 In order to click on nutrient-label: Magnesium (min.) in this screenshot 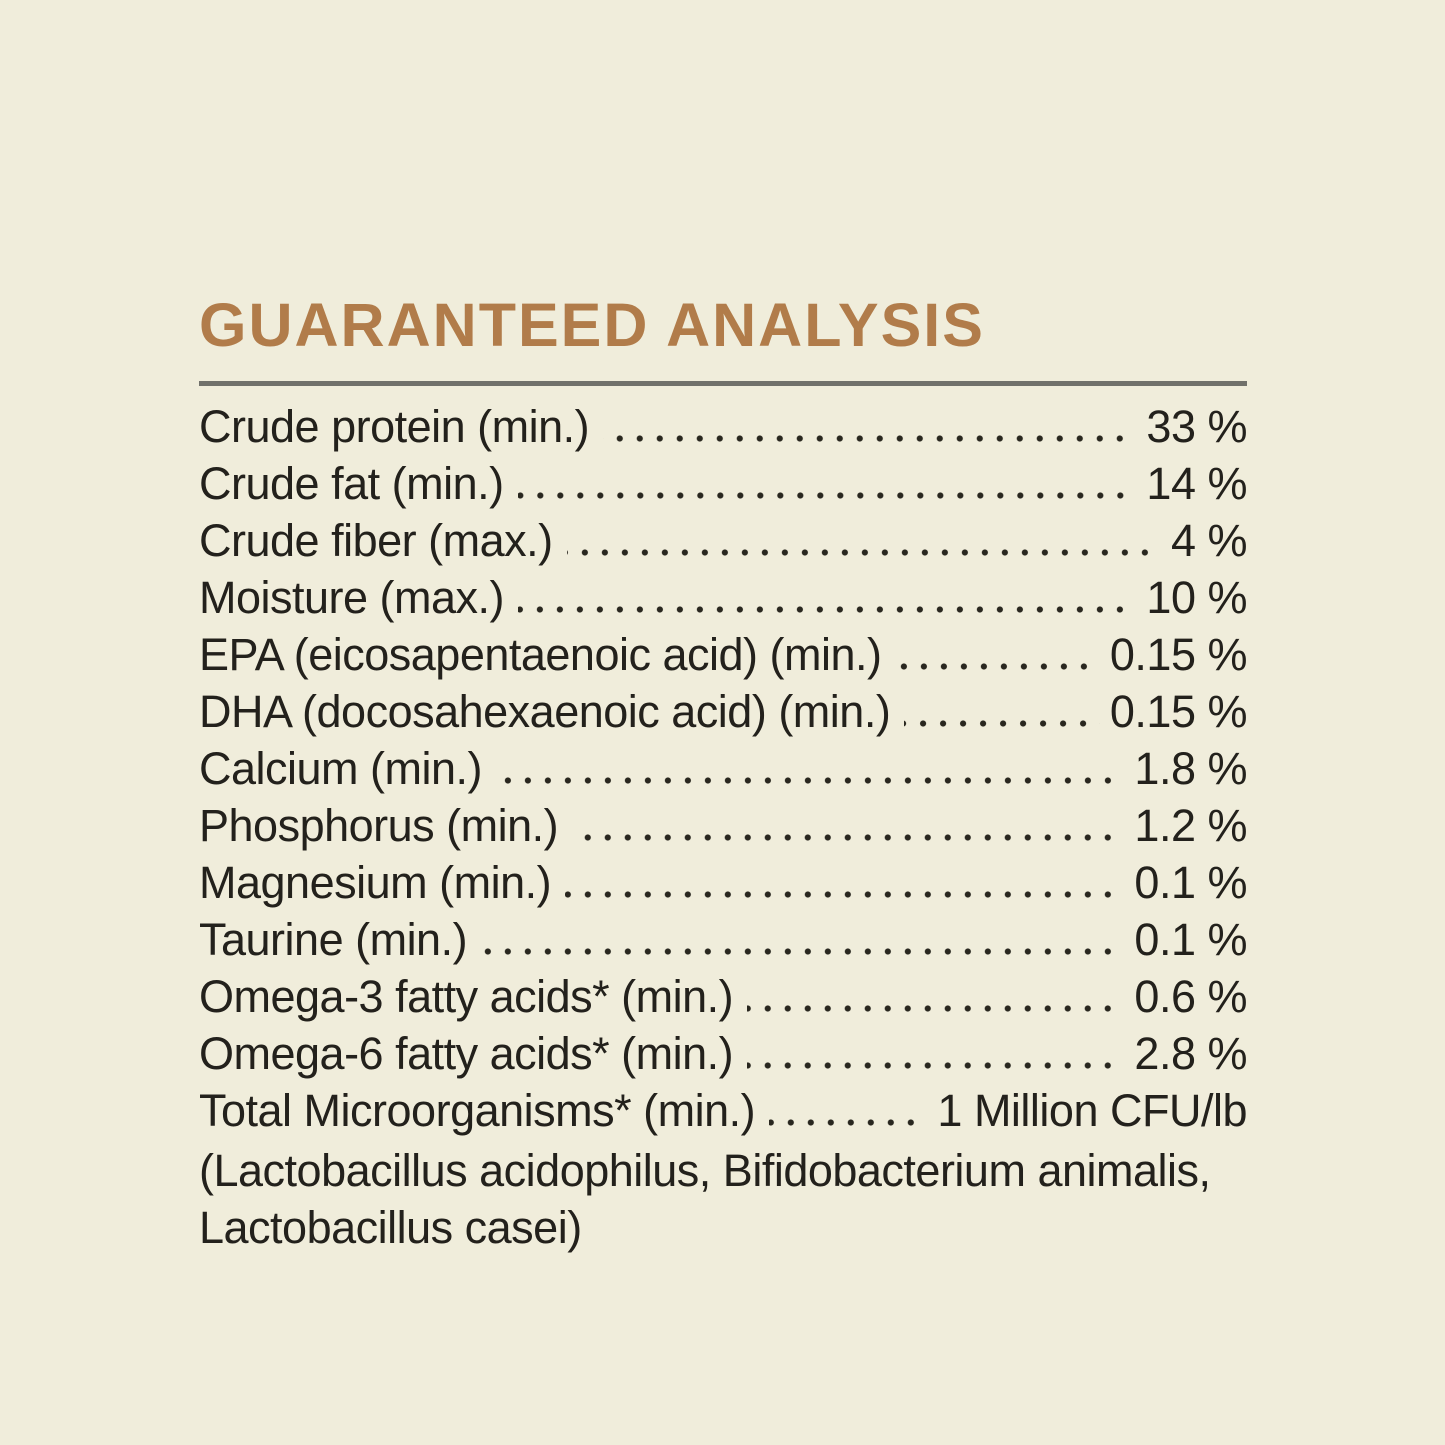, I will do `click(375, 882)`.